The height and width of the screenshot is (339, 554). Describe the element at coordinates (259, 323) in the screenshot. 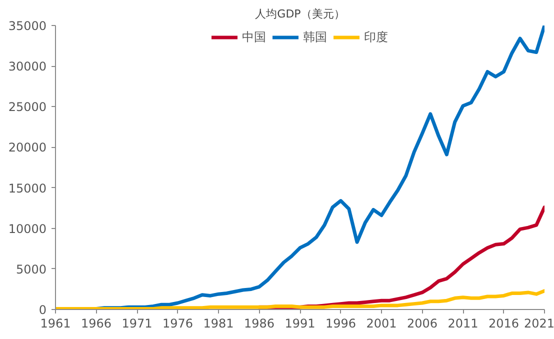

I see `x-tick-label: 1986` at that location.